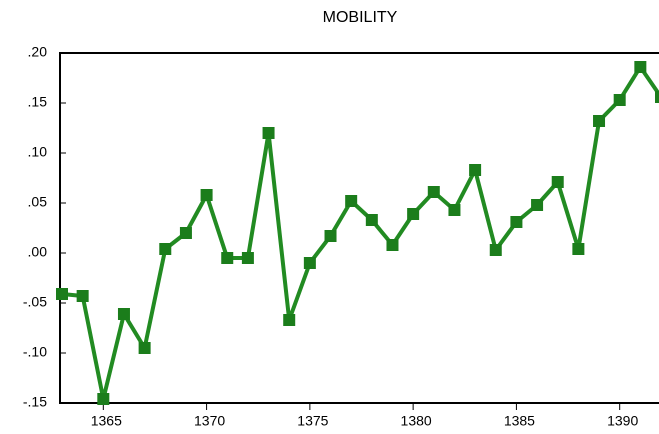 This screenshot has height=434, width=659. I want to click on y-tick-label: -.15, so click(35, 402).